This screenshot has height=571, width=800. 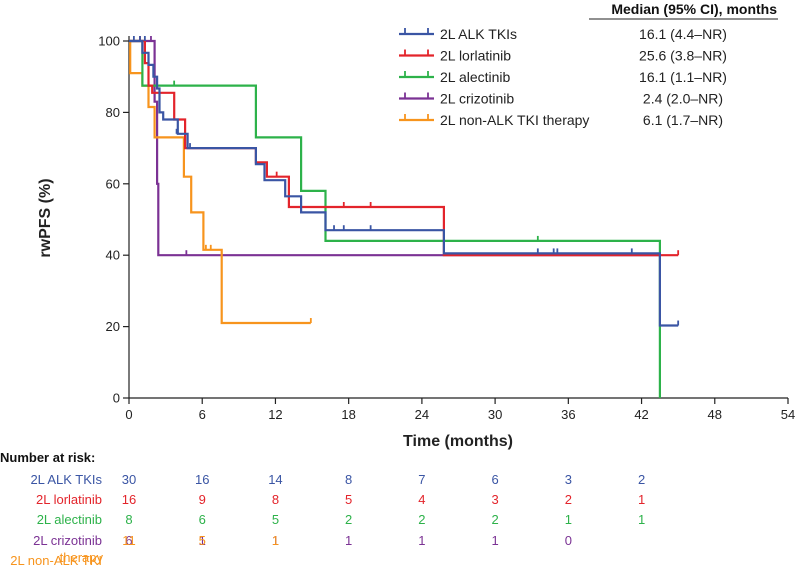 What do you see at coordinates (128, 414) in the screenshot?
I see `x-tick-label: 0` at bounding box center [128, 414].